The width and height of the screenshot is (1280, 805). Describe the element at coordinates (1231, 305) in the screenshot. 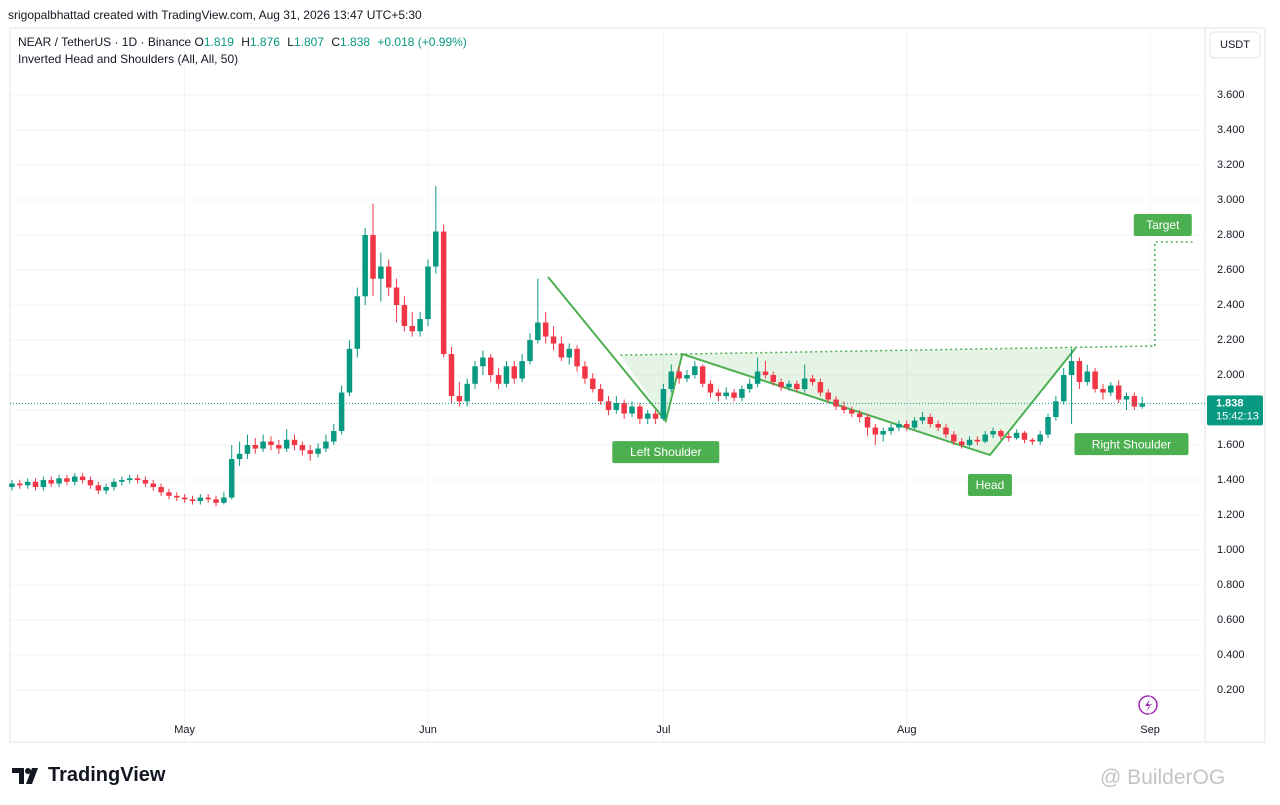

I see `y-tick-label: 2.400` at that location.